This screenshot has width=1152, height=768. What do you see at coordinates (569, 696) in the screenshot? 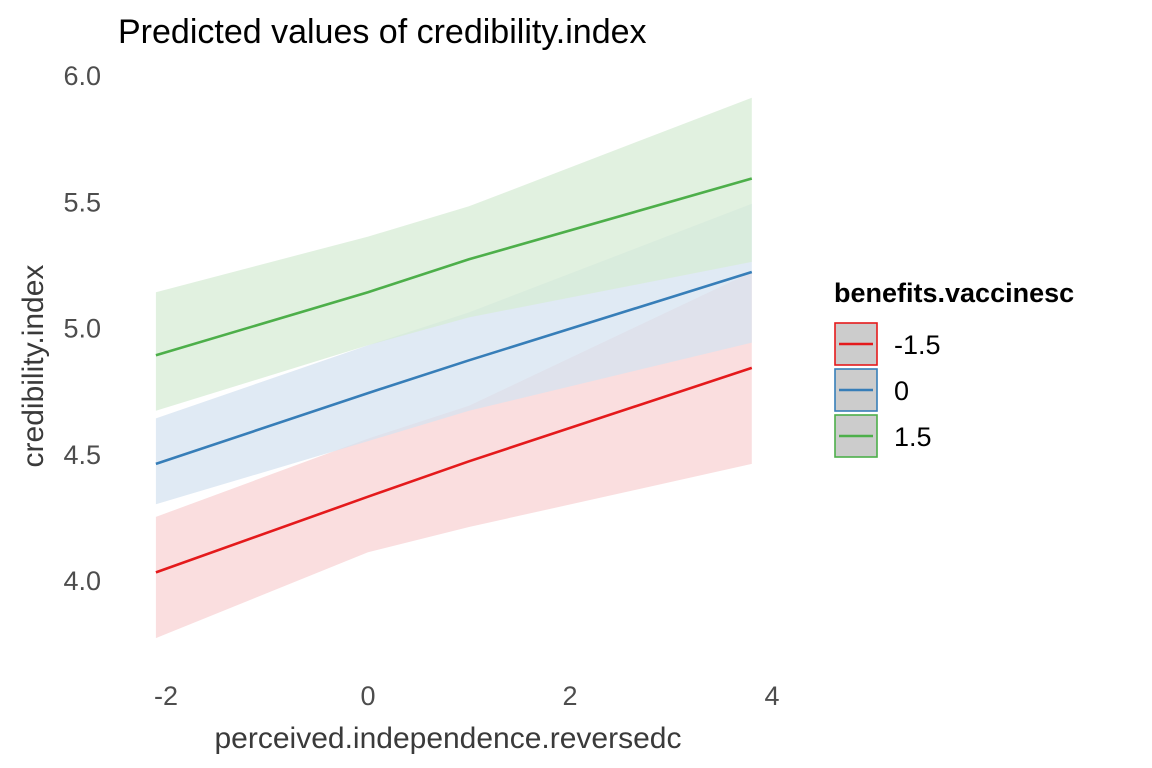
I see `x-tick-label: 2` at bounding box center [569, 696].